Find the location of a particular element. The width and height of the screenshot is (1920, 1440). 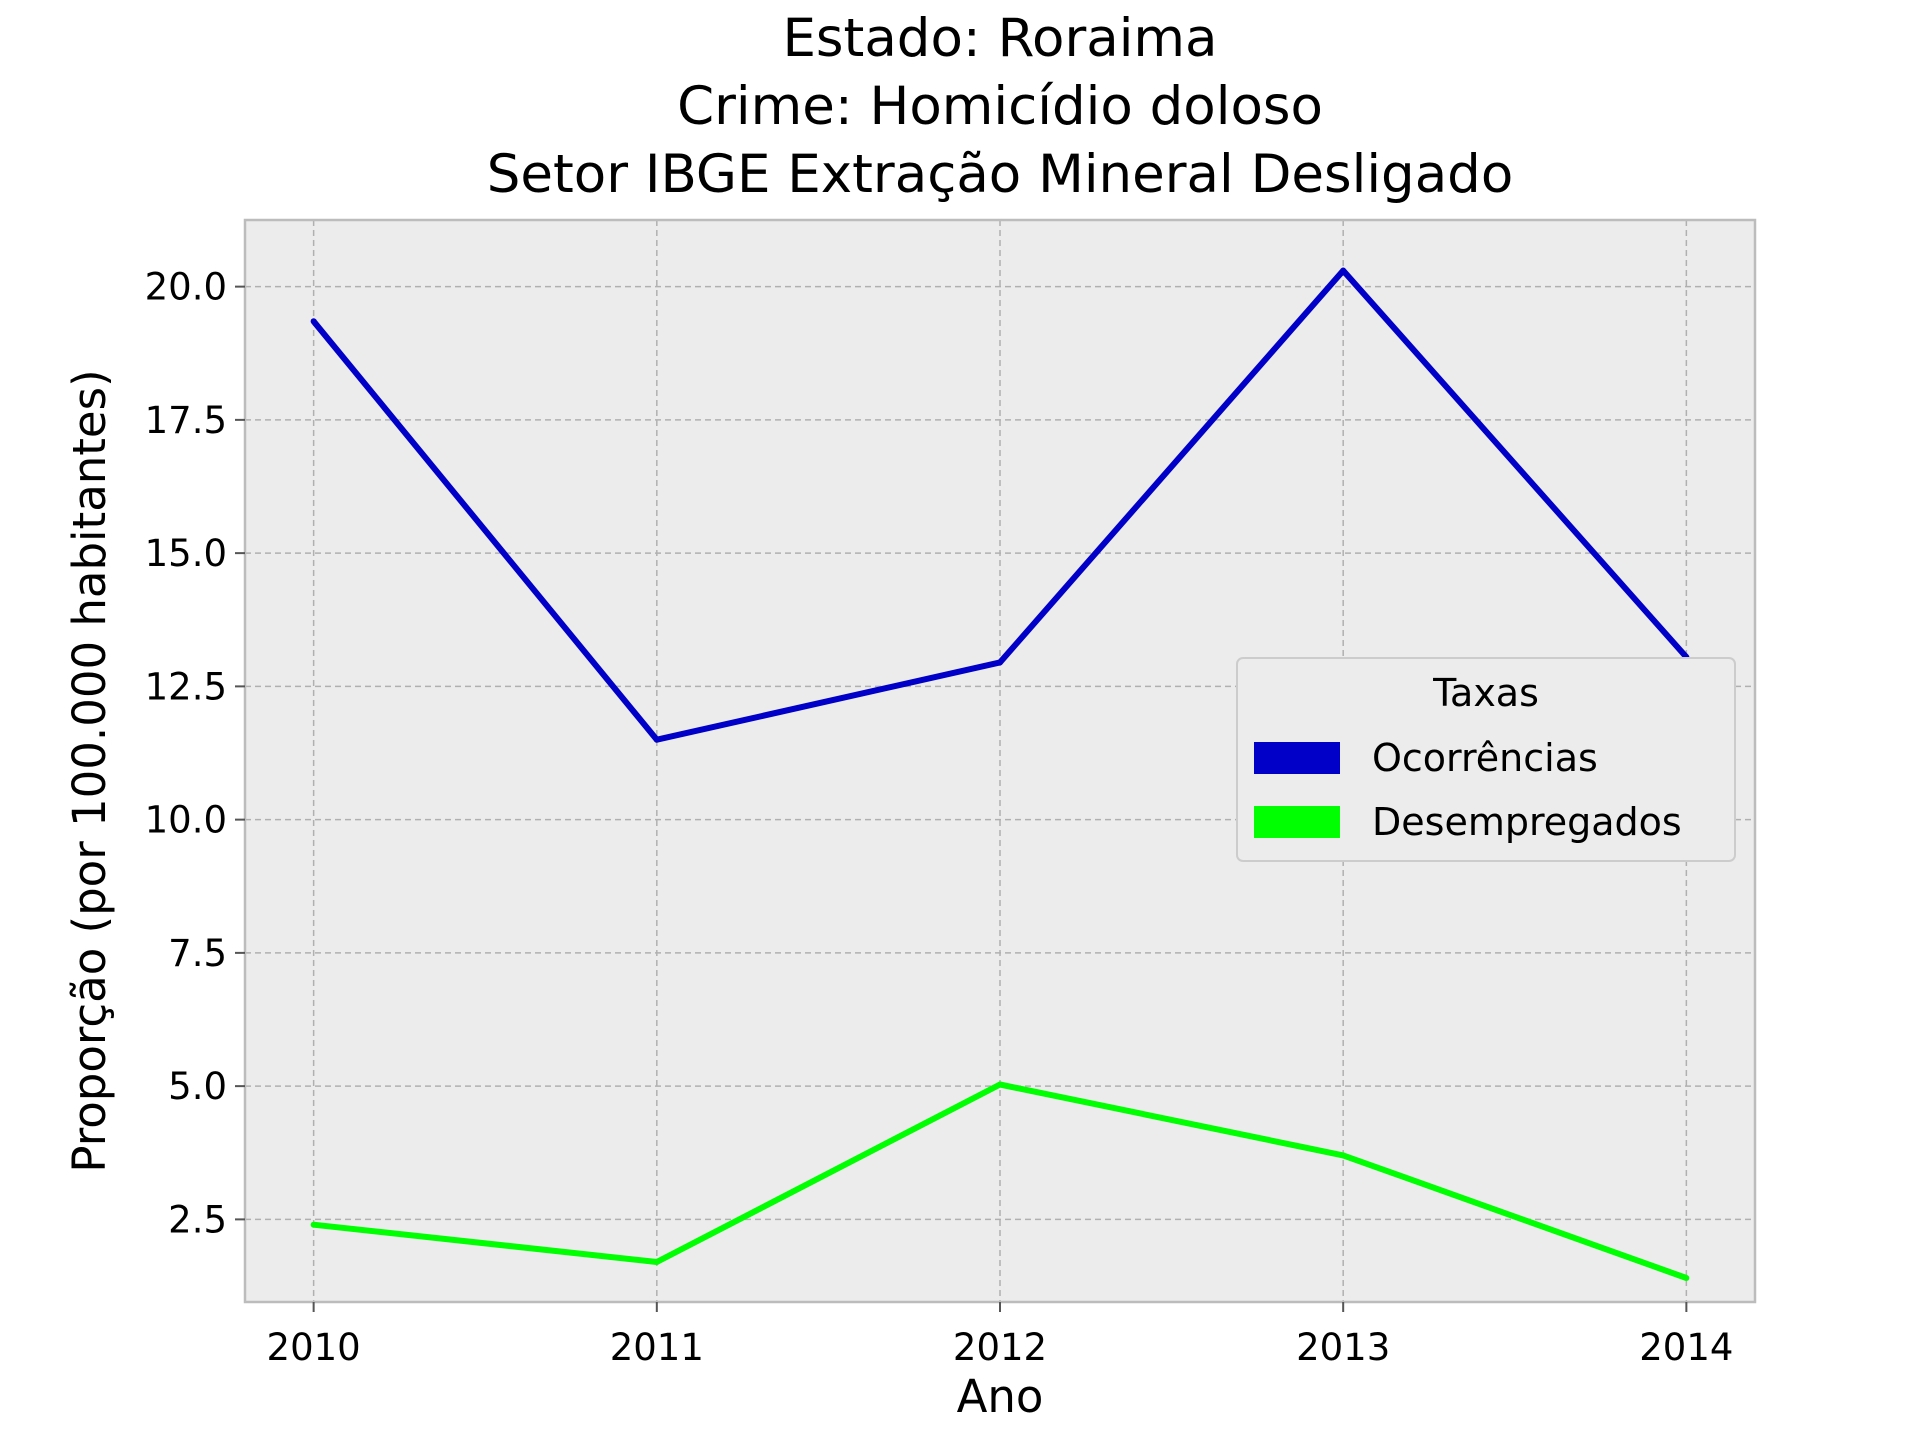

legend-box is located at coordinates (1486, 759).